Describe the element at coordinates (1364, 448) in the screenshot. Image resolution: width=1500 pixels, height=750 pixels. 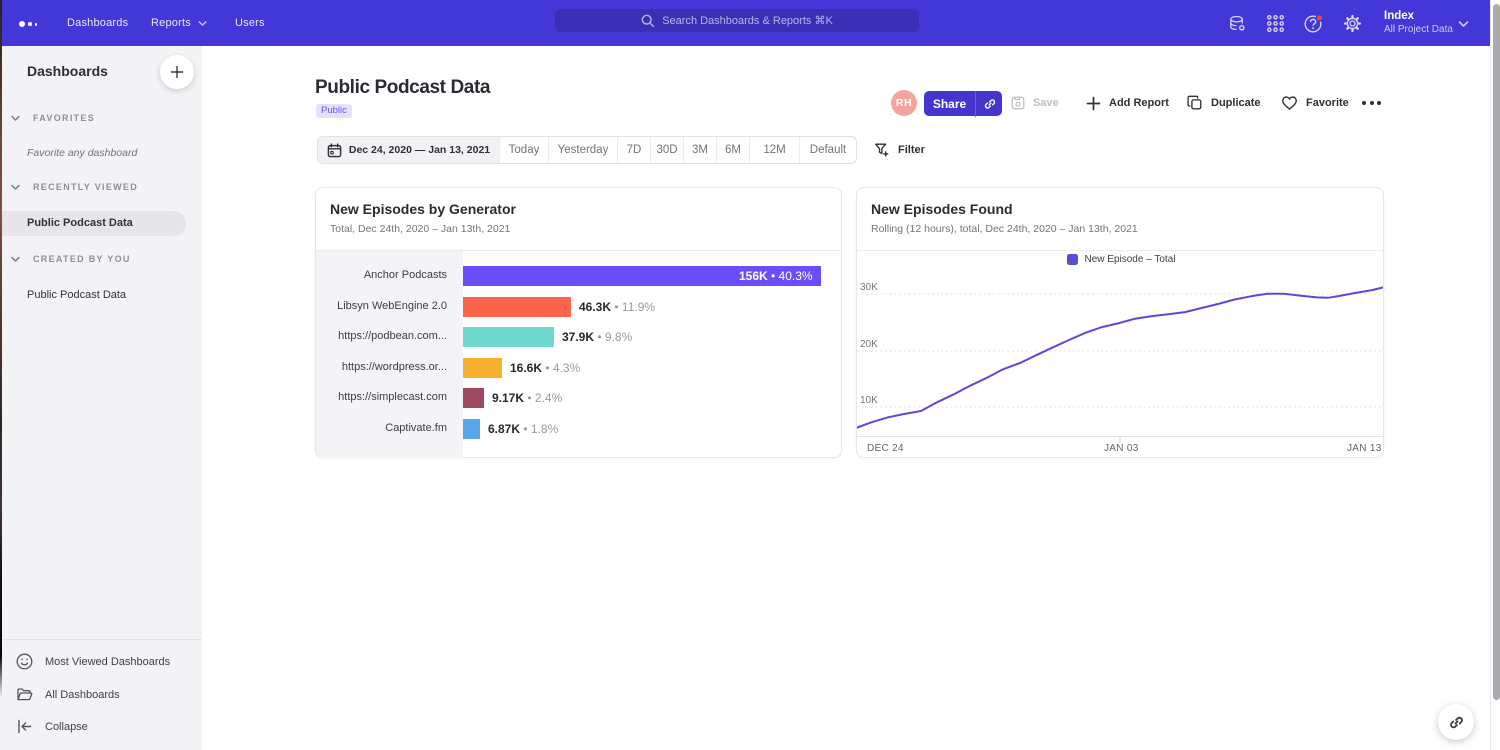
I see `svg-text: JAN 13` at that location.